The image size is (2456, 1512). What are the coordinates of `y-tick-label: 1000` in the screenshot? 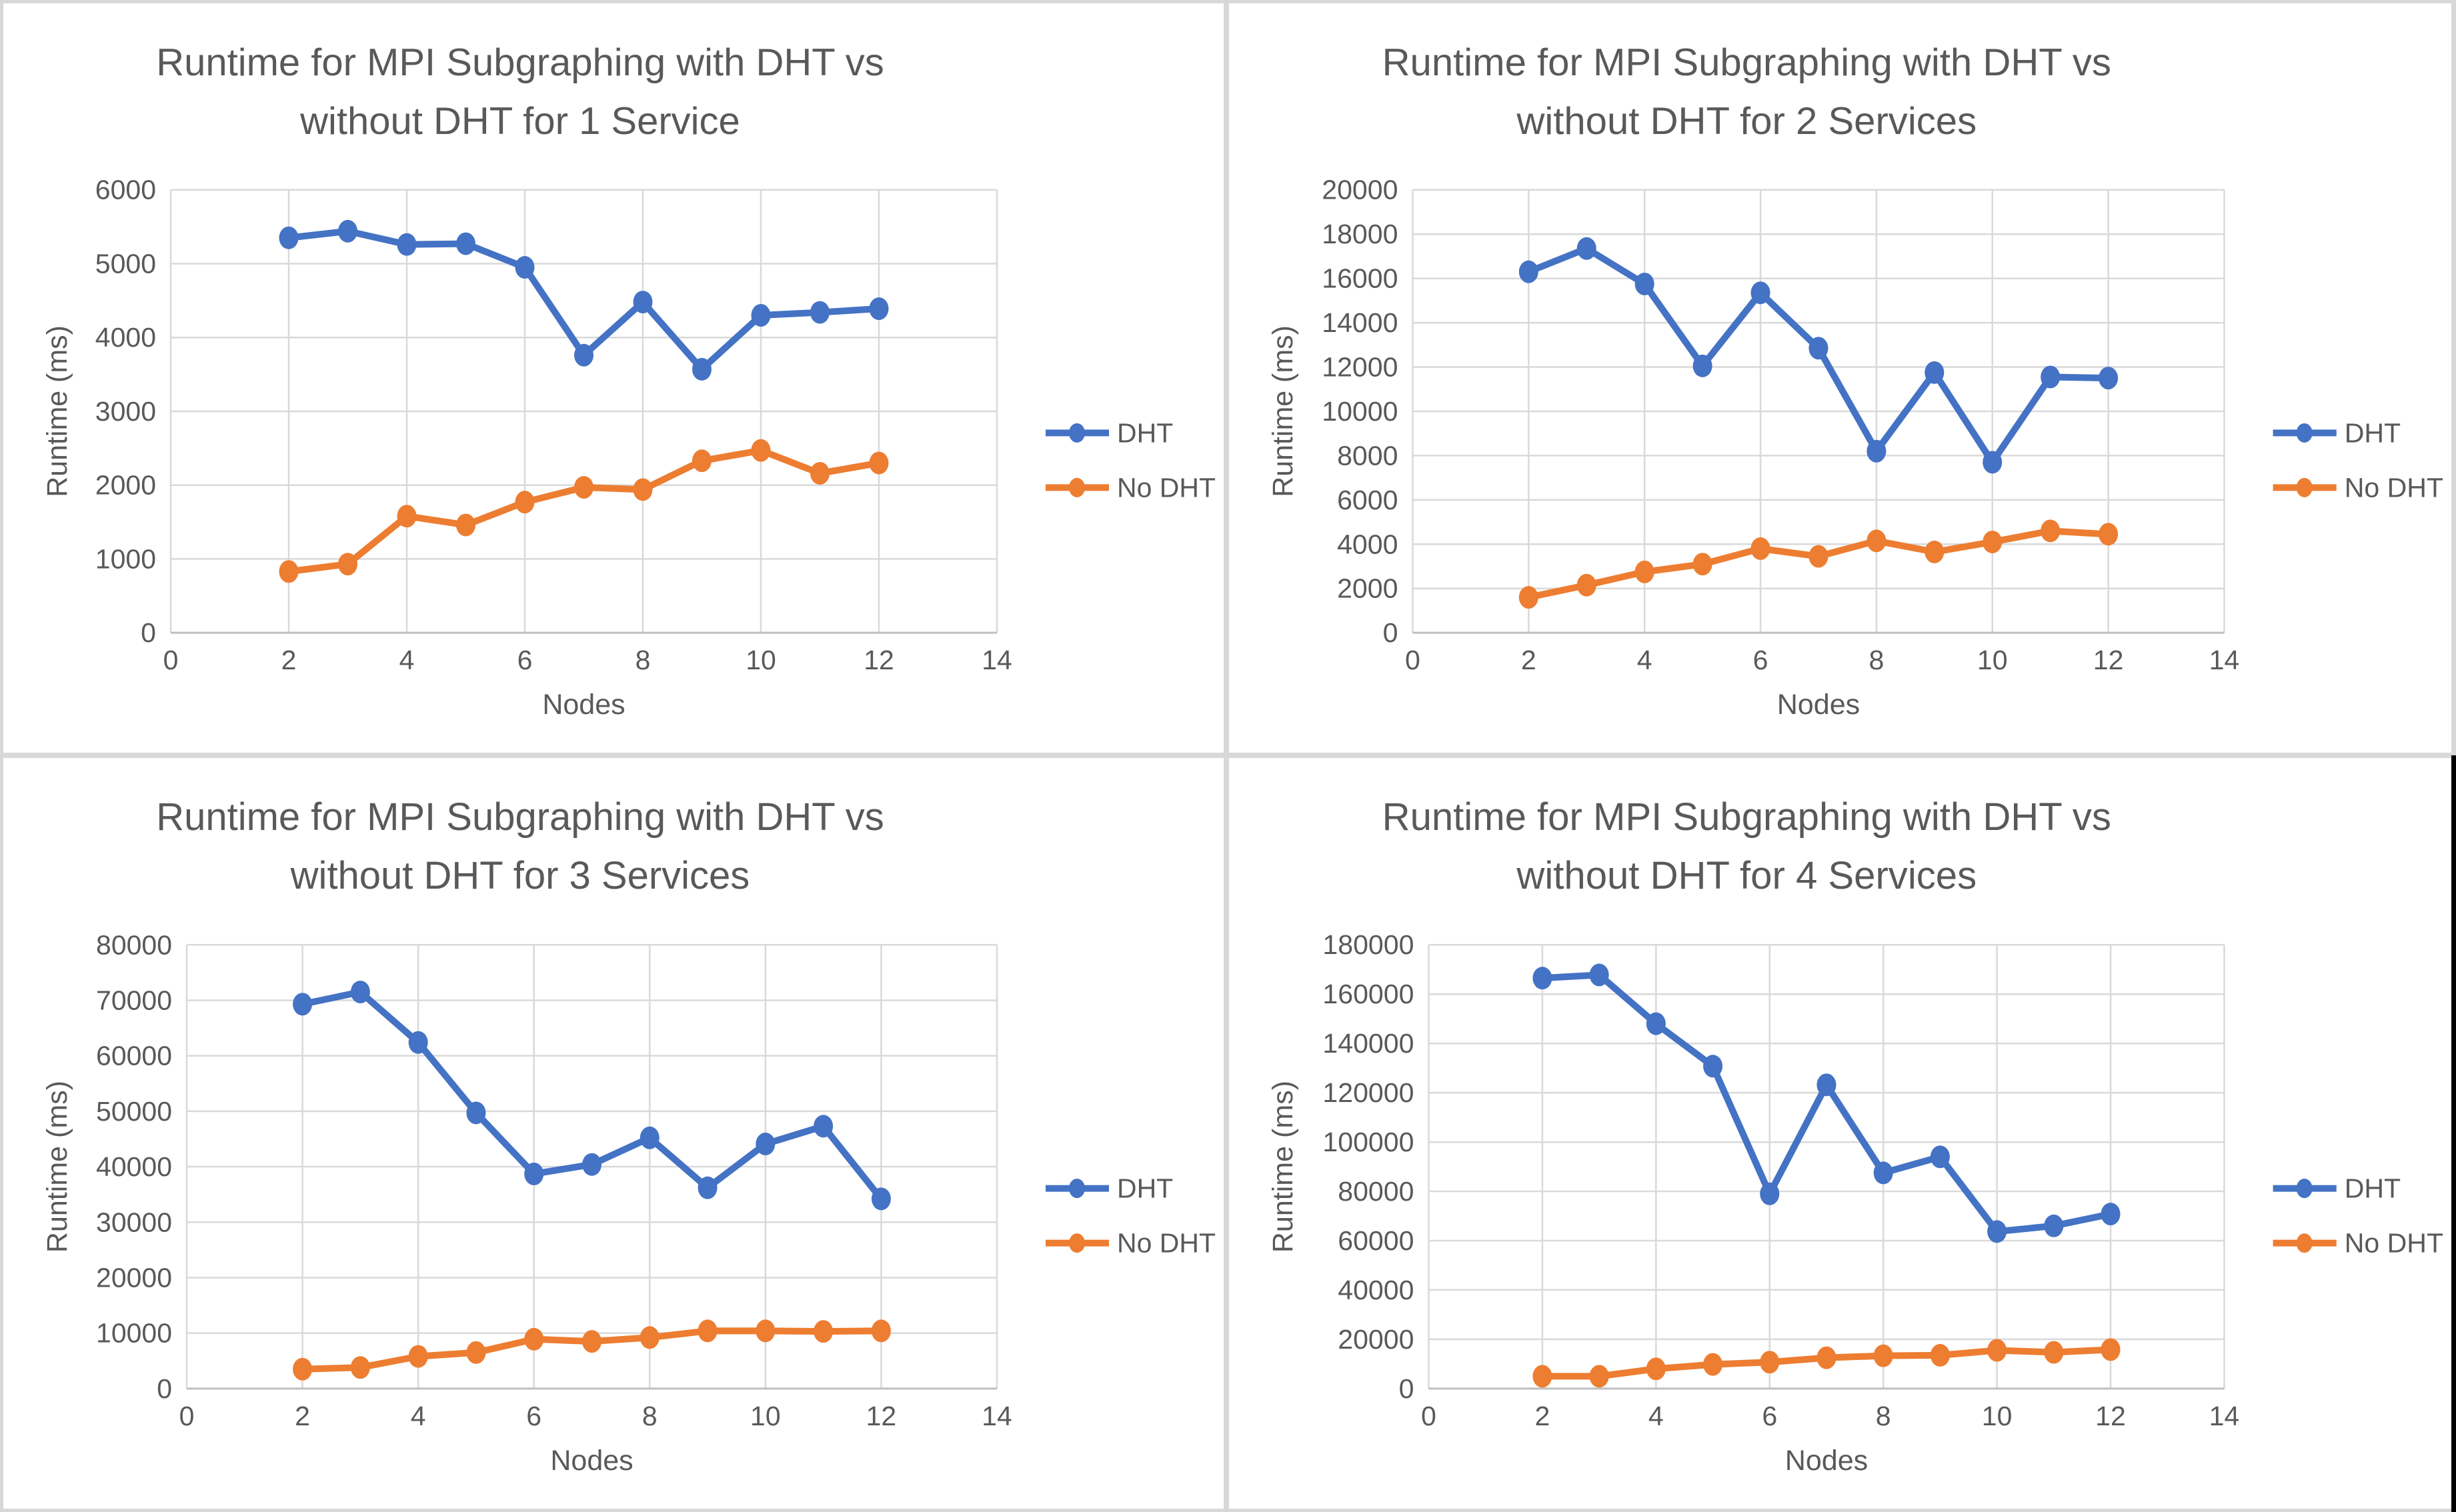 It's located at (125, 558).